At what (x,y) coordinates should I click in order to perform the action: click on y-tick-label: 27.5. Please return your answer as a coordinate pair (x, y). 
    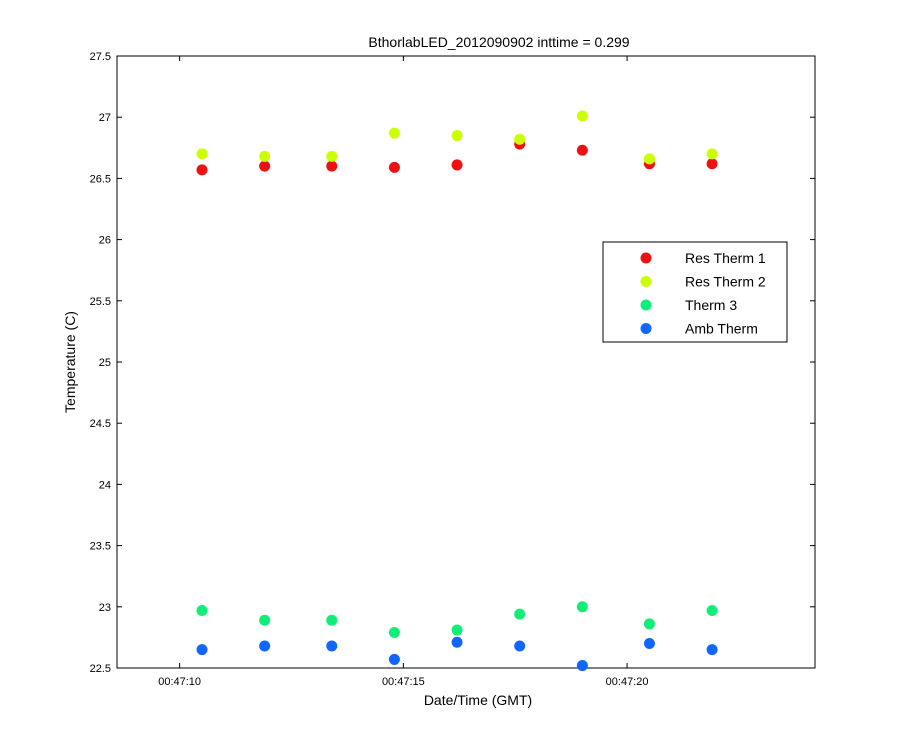
    Looking at the image, I should click on (100, 57).